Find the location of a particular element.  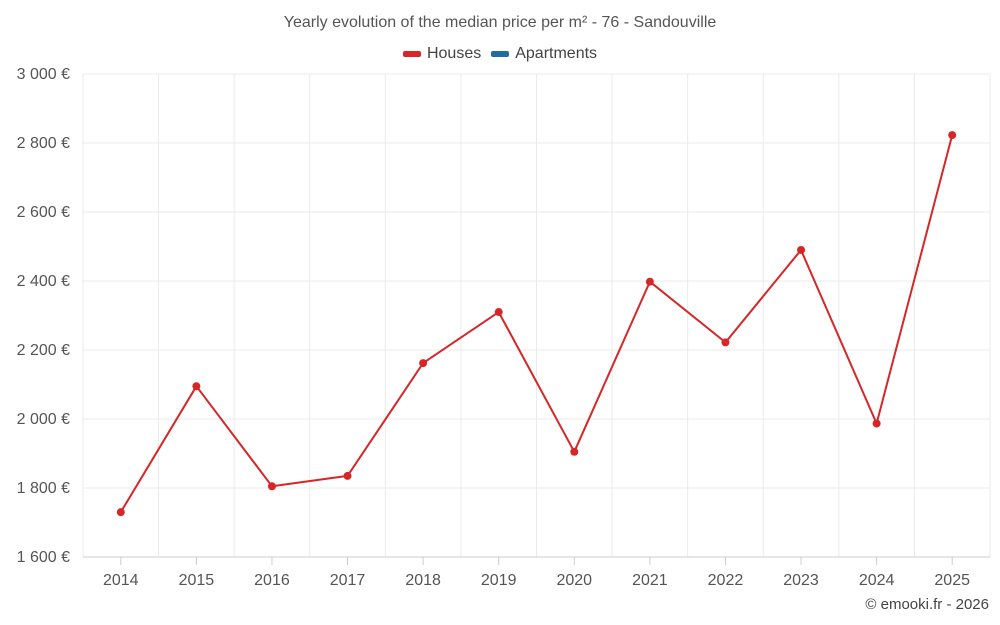

y-tick-label: 2 000 € is located at coordinates (43, 419).